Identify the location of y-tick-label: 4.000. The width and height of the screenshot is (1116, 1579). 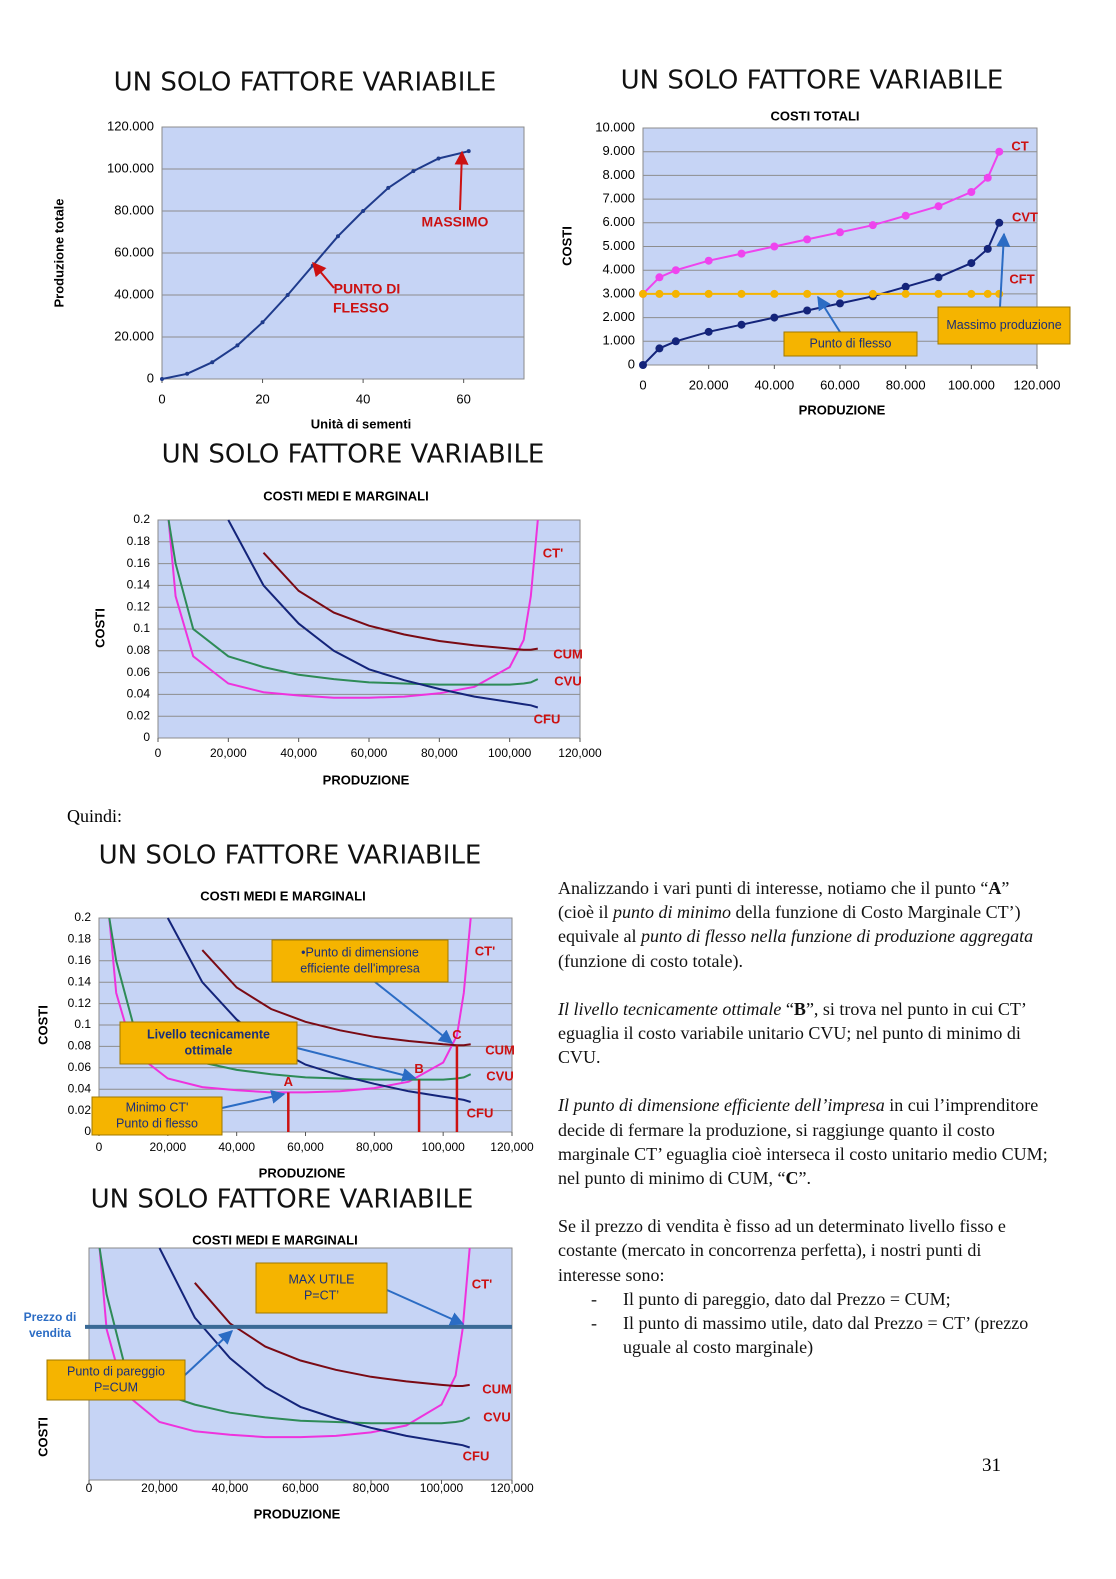
(618, 269).